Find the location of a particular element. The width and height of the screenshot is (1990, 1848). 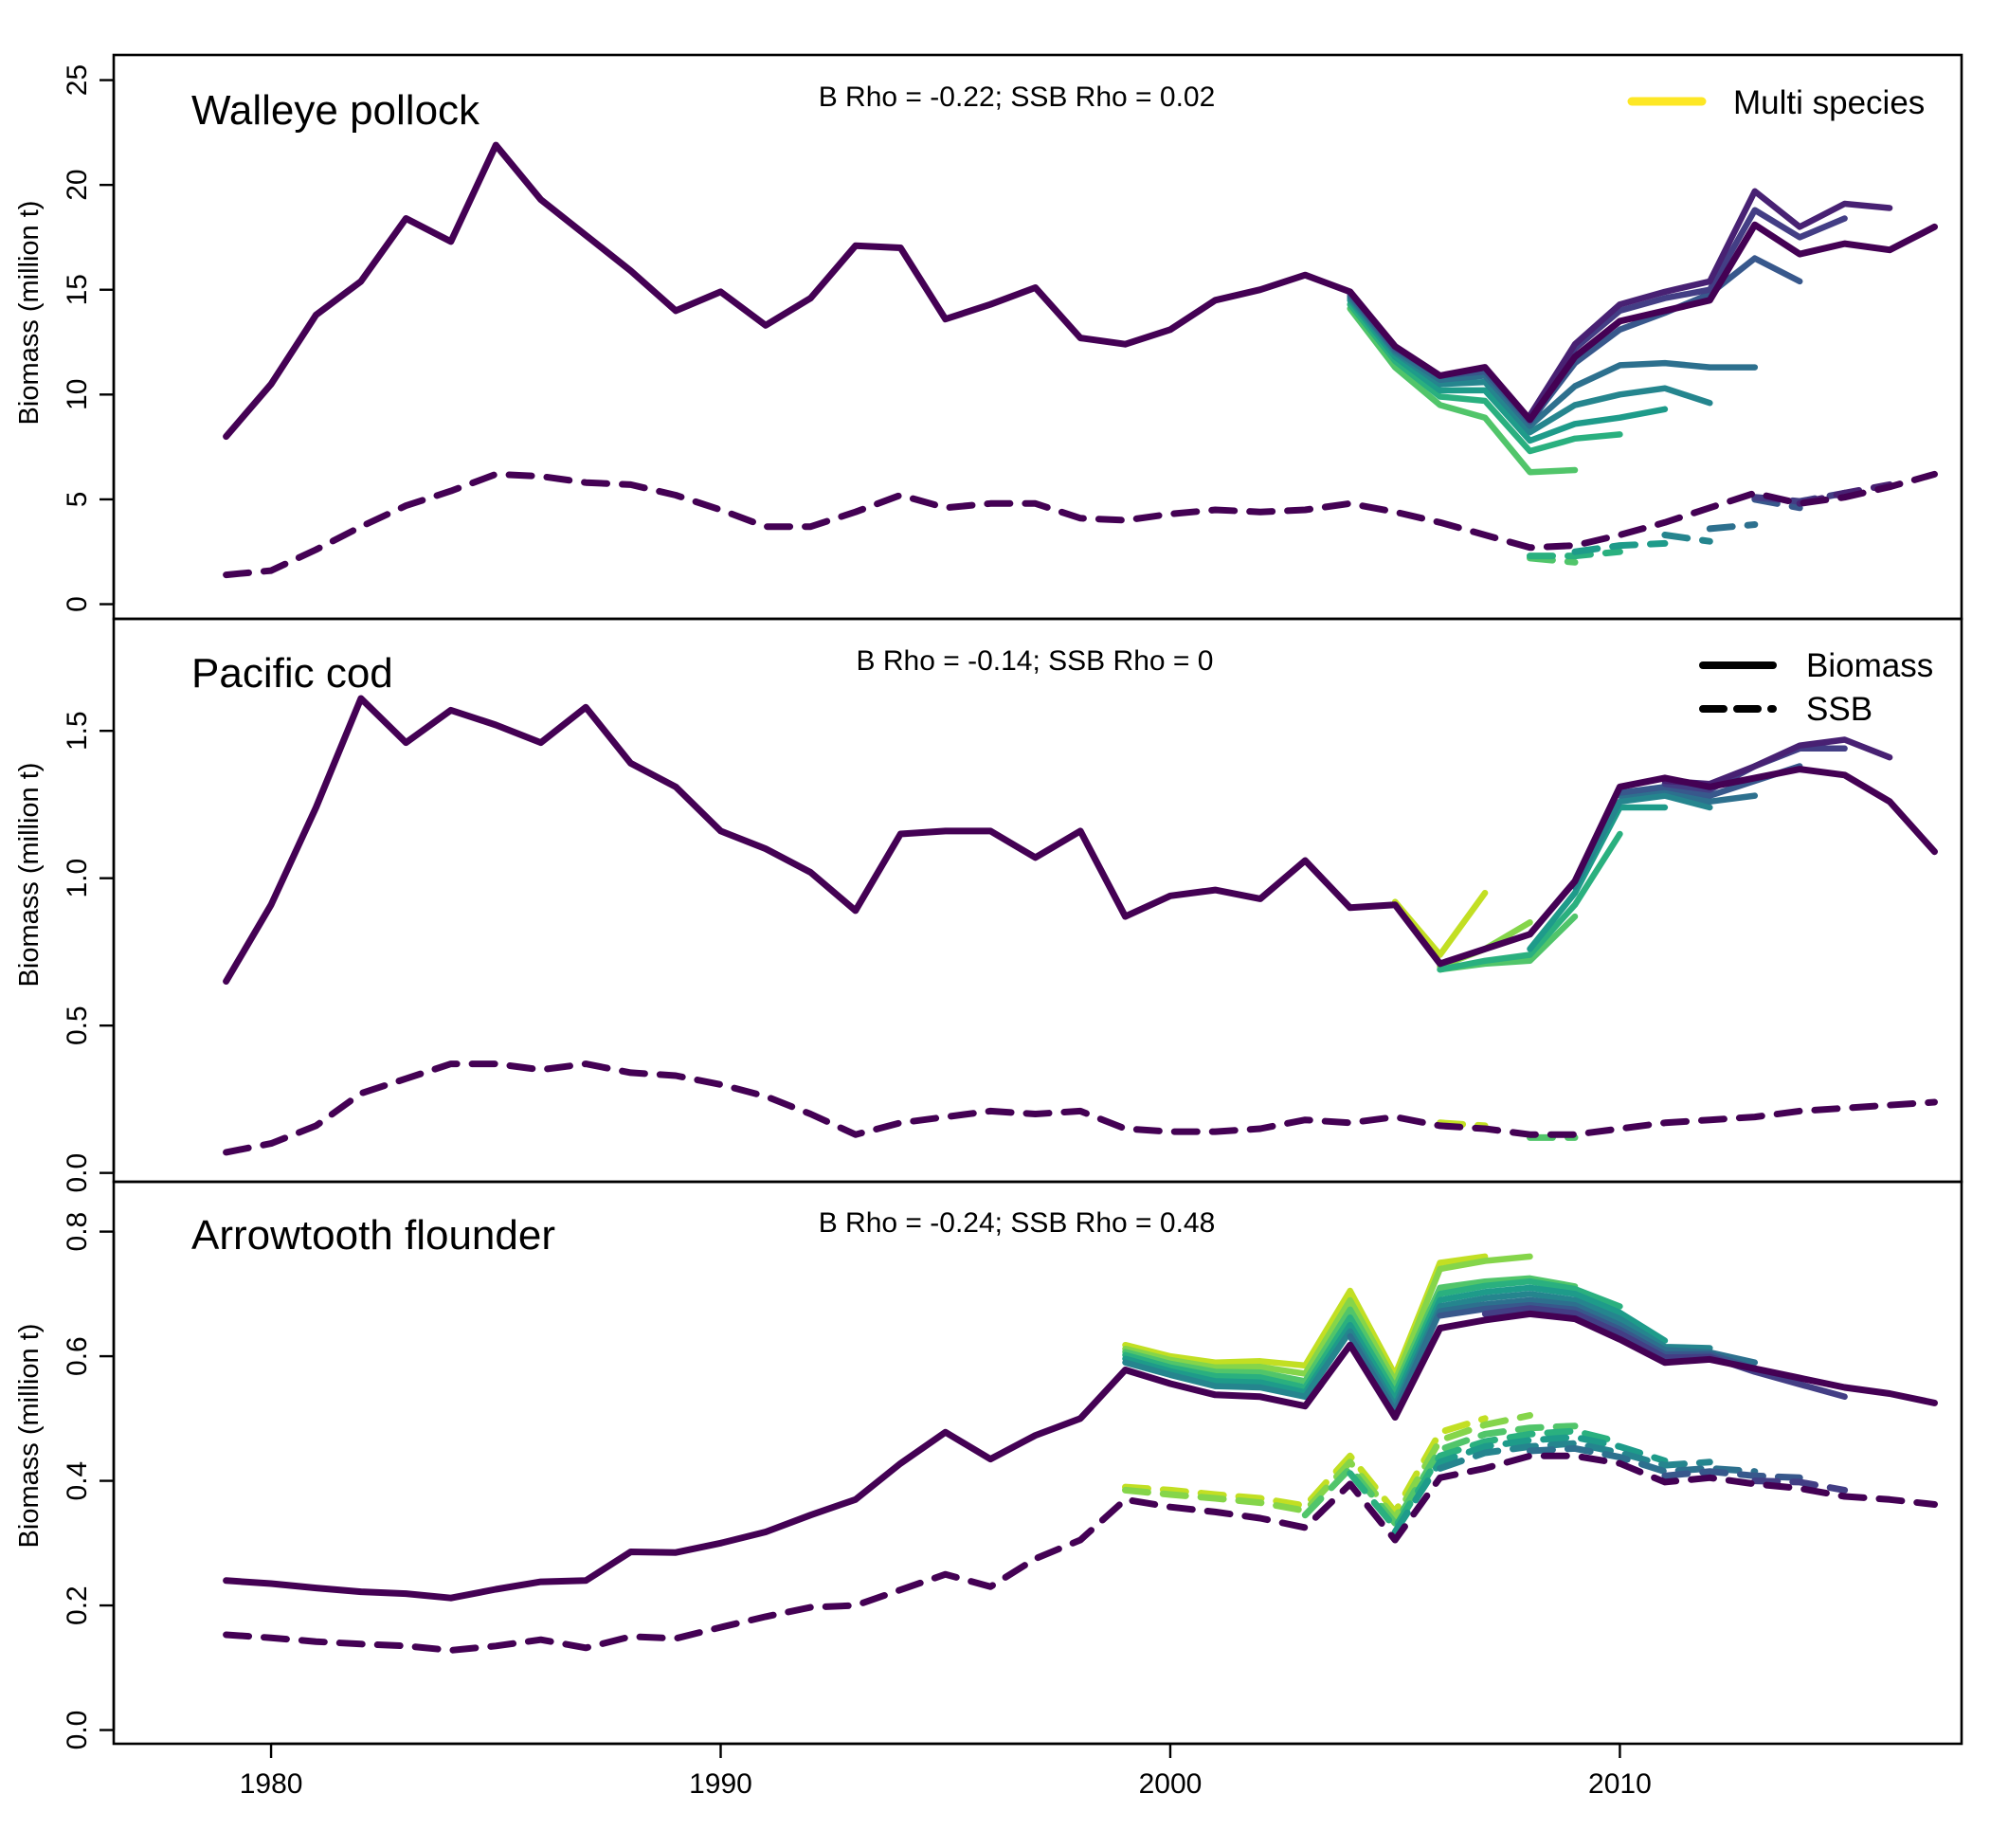

y-tick-label: 0.8 is located at coordinates (77, 1232).